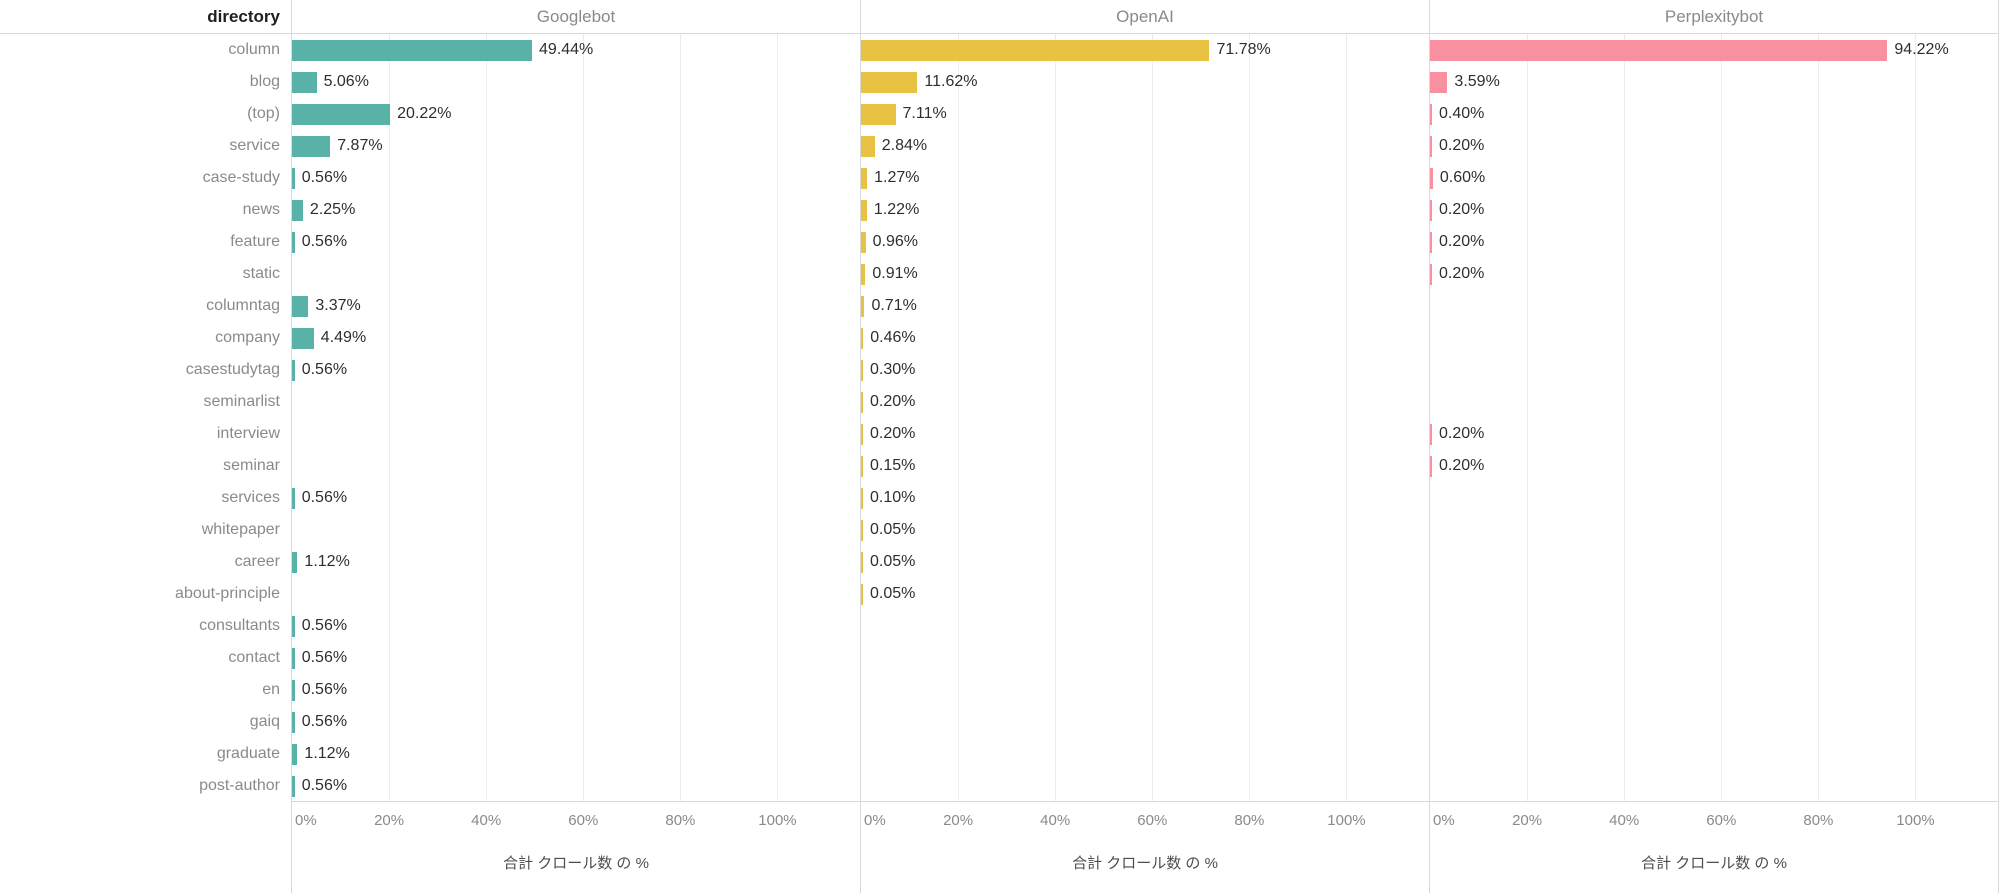  What do you see at coordinates (241, 401) in the screenshot?
I see `row-label-seminarlist: seminarlist` at bounding box center [241, 401].